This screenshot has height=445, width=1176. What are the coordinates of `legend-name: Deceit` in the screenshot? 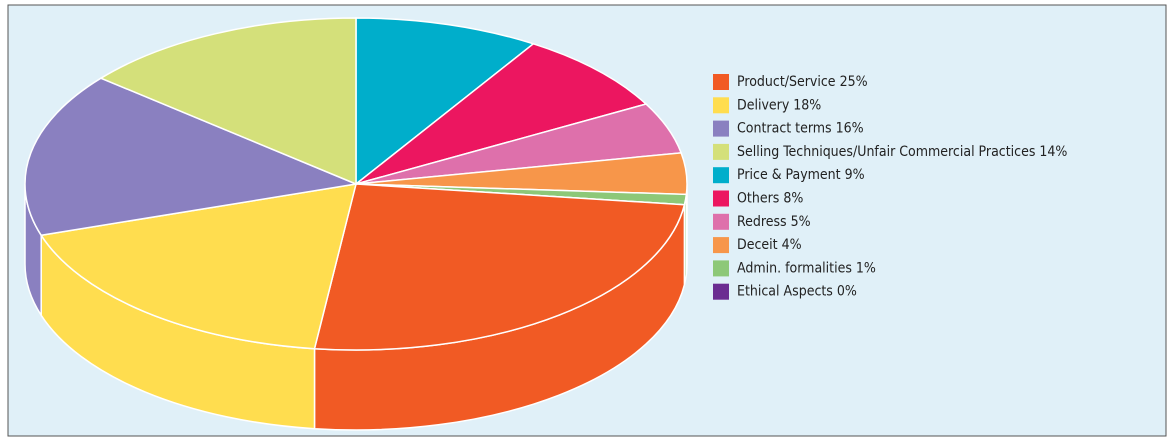 It's located at (757, 245).